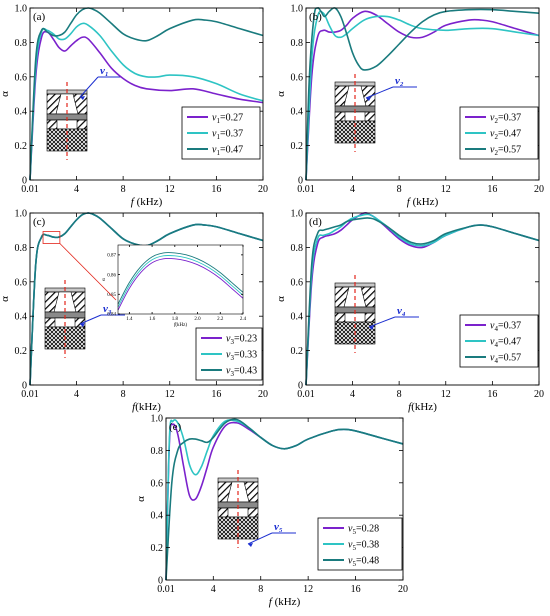 This screenshot has height=616, width=550. I want to click on panel-label: (b), so click(315, 17).